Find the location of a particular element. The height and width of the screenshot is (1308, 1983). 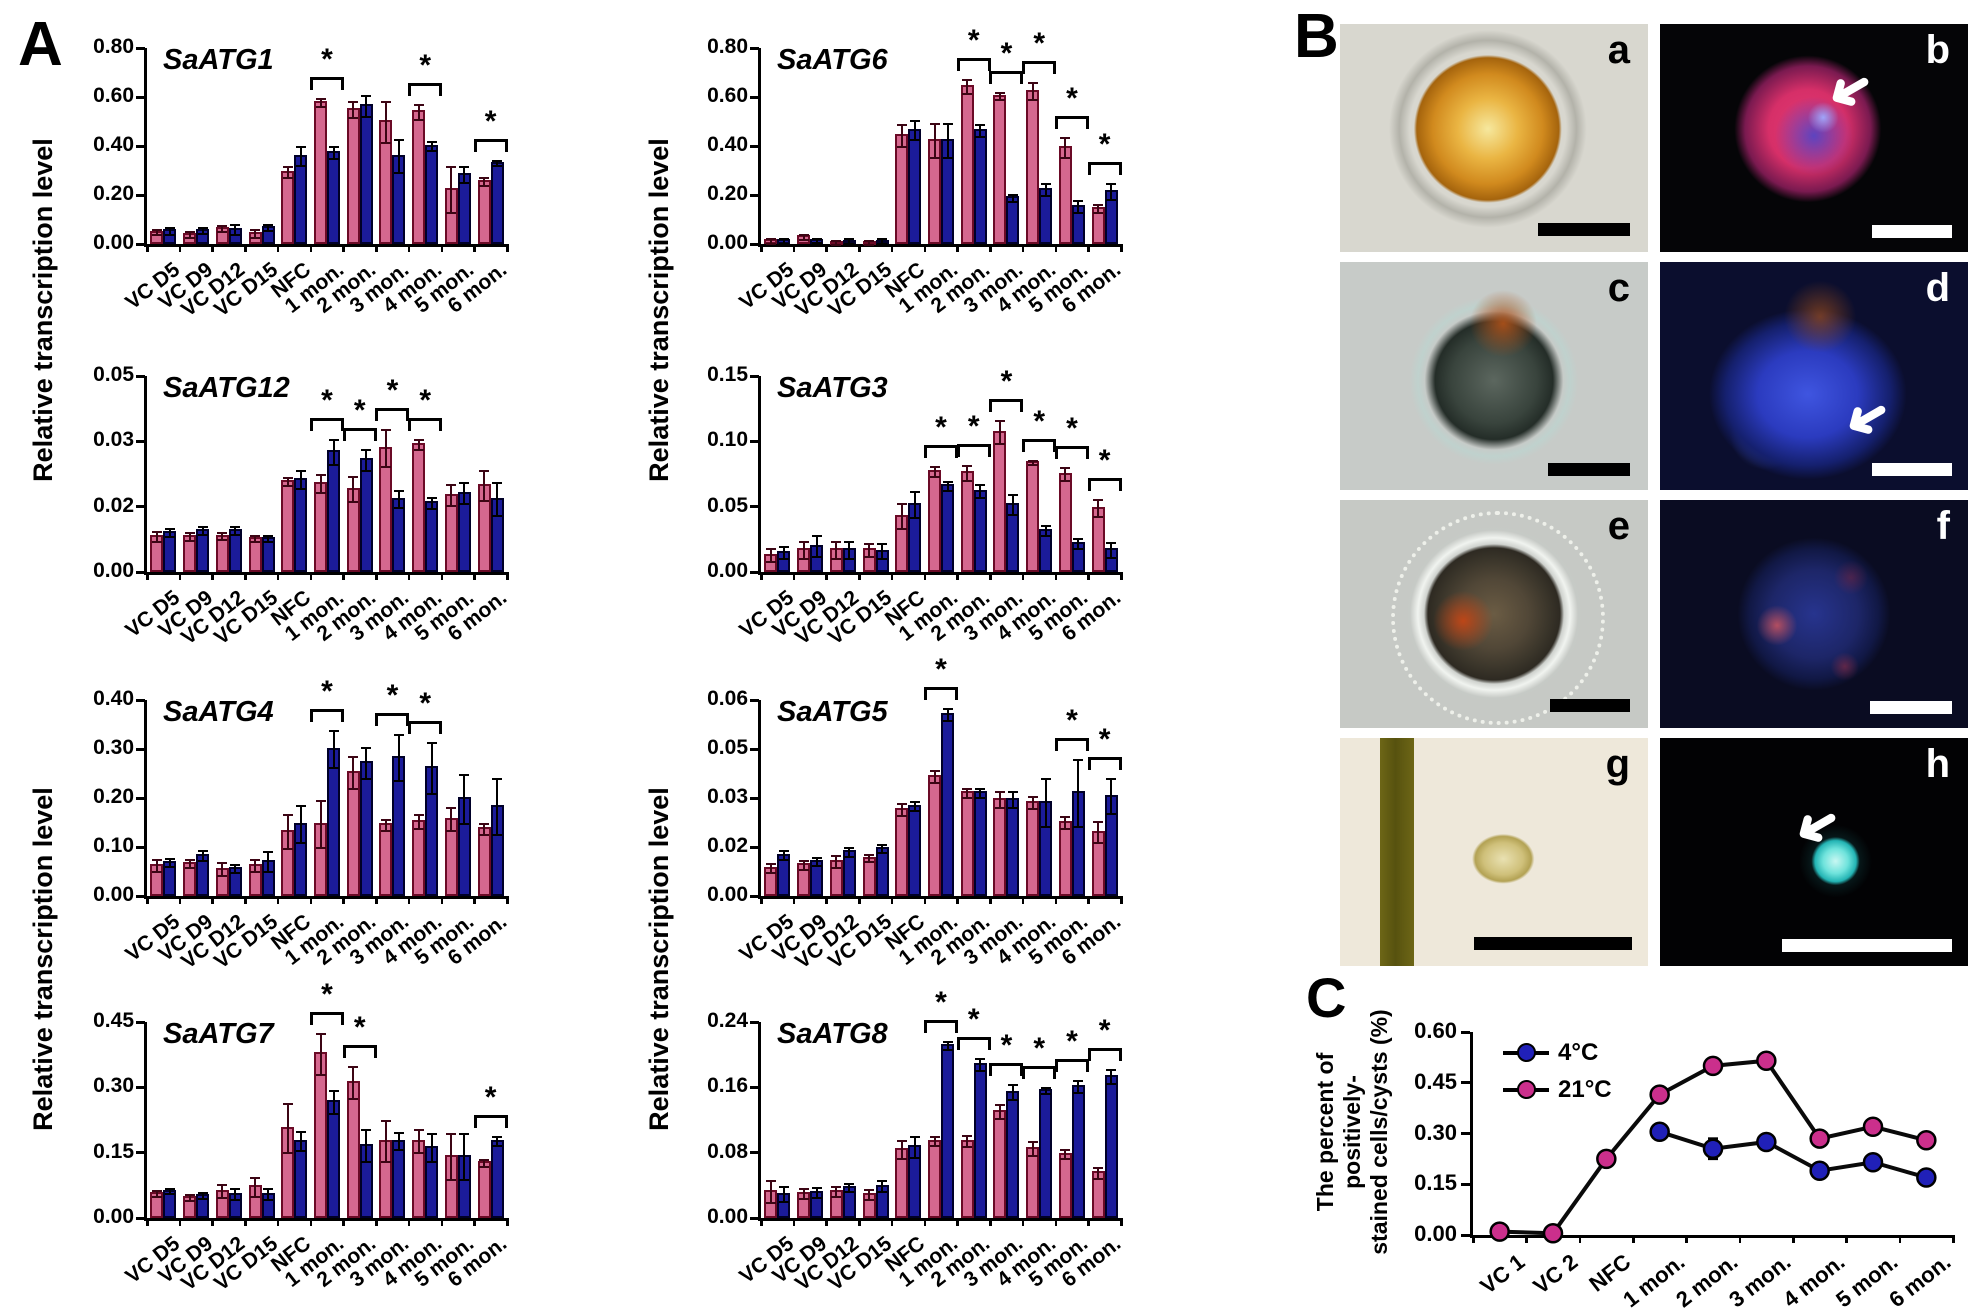

micrograph-label: b is located at coordinates (1937, 50).